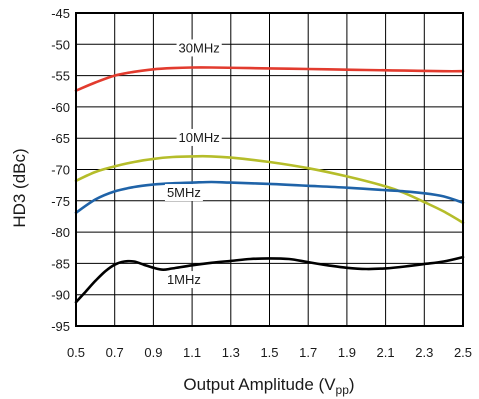 This screenshot has height=399, width=479. I want to click on x-tick-labels: 0.5 0.7 0.9 1.1 1.3 1.5 1.7 1.9 2.1 2.3 2.5, so click(269, 352).